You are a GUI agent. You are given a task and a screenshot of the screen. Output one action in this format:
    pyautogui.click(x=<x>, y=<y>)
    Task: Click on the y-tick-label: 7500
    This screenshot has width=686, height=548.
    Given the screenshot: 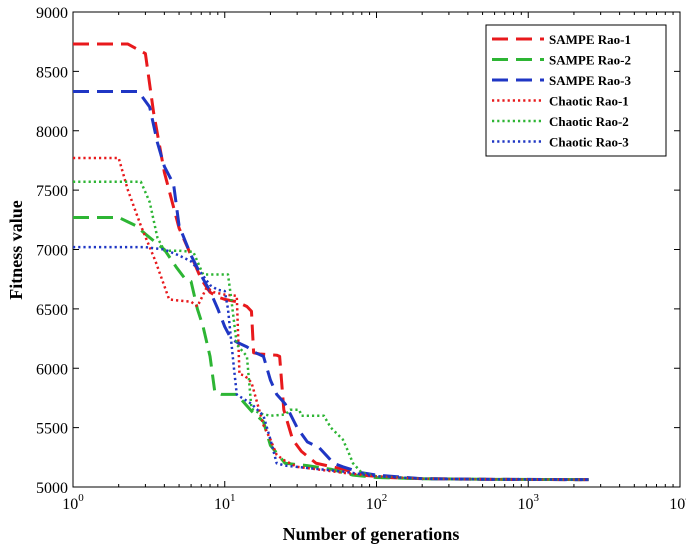 What is the action you would take?
    pyautogui.click(x=52, y=191)
    